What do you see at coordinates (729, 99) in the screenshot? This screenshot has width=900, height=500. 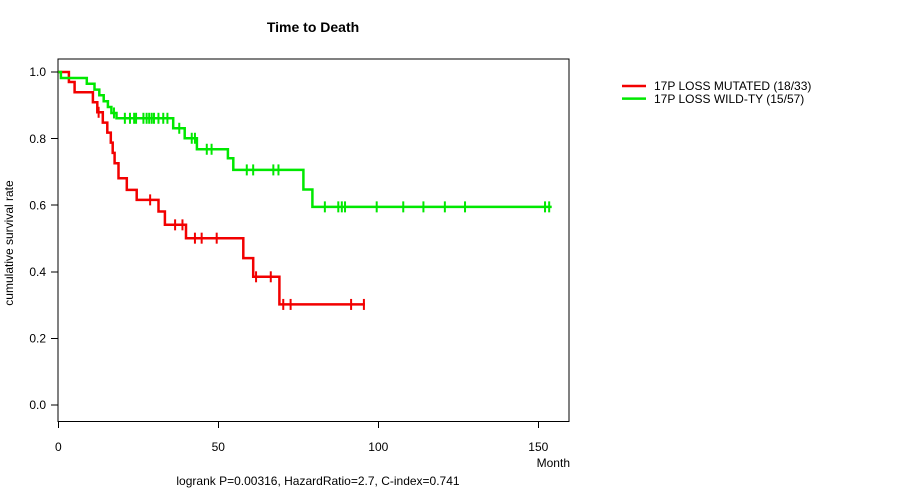 I see `legend-label: 17P LOSS WILD-TY (15/57)` at bounding box center [729, 99].